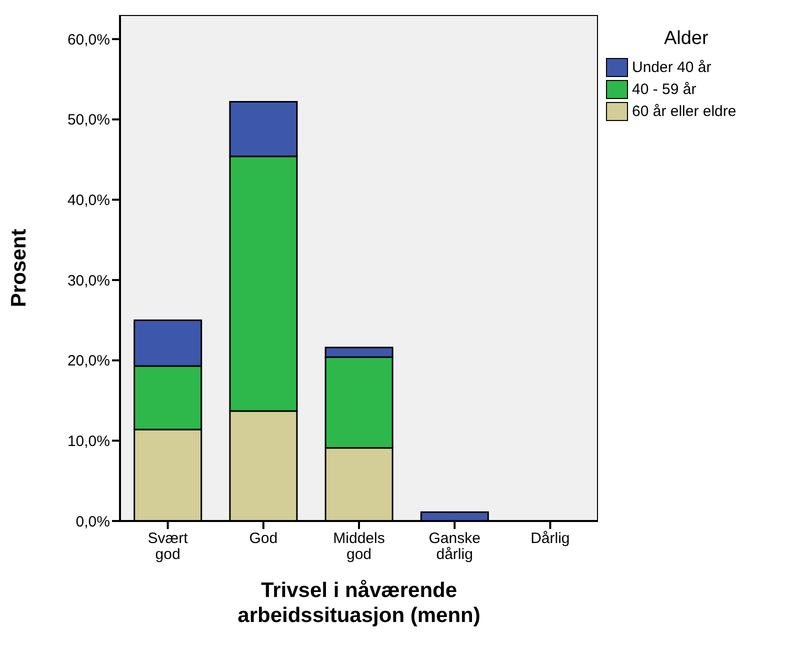 The height and width of the screenshot is (653, 805). I want to click on y-tick-label: 10,0%, so click(88, 441).